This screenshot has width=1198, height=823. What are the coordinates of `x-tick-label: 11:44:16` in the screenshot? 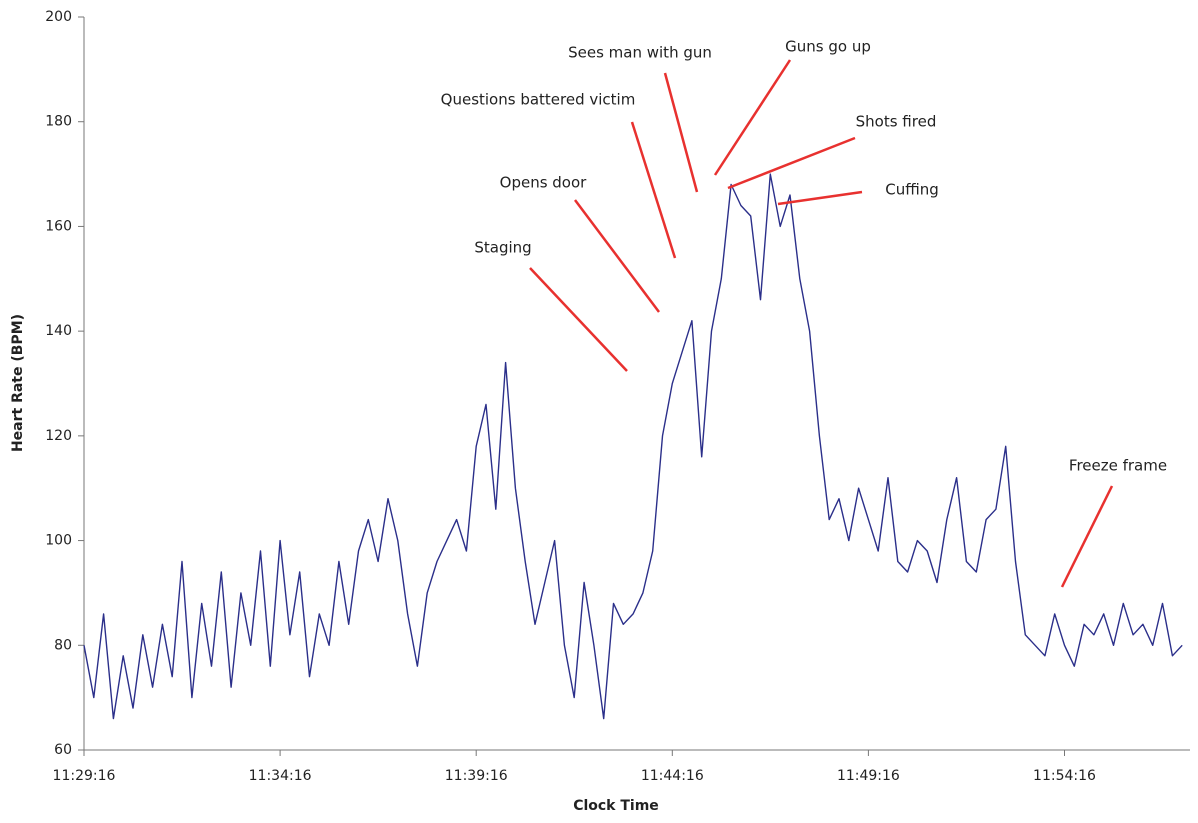 It's located at (672, 776).